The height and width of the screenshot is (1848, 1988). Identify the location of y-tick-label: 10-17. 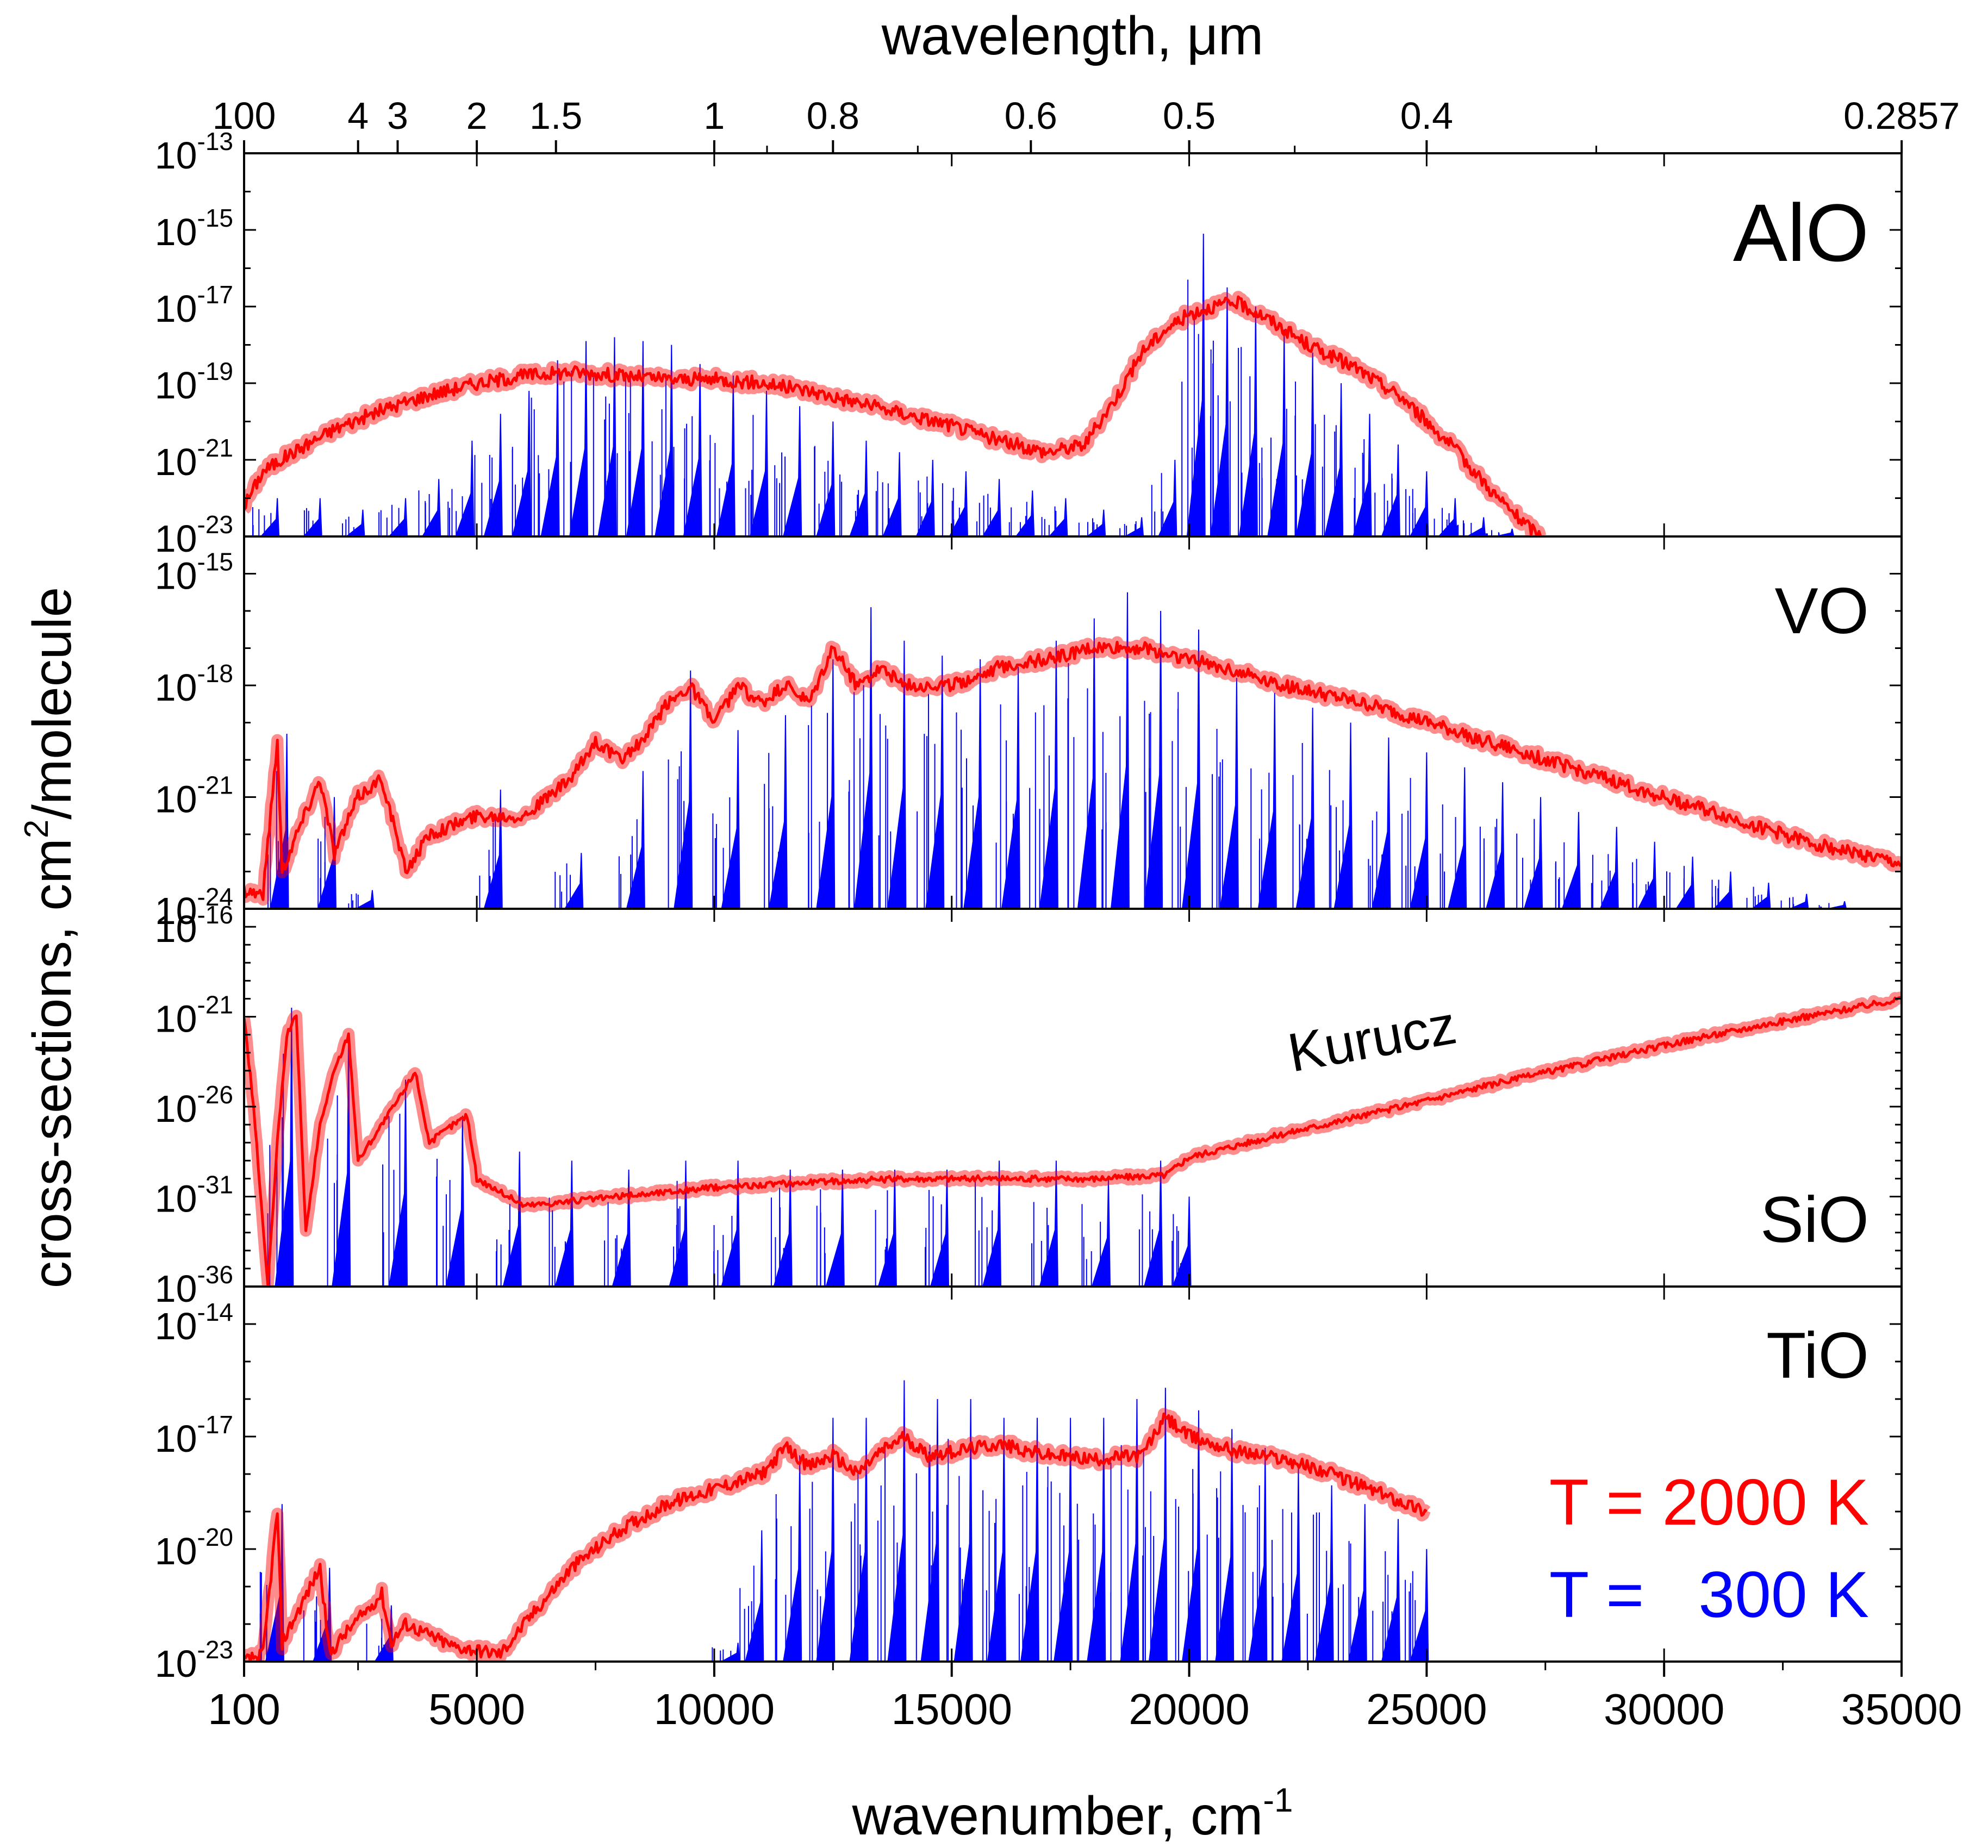
(194, 305).